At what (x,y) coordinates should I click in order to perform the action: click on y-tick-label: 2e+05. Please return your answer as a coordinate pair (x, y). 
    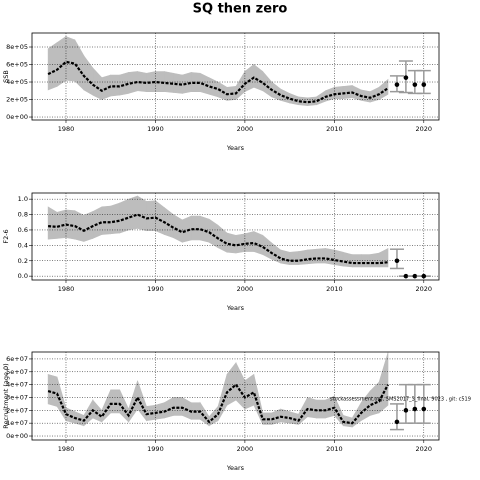
    Looking at the image, I should click on (17, 100).